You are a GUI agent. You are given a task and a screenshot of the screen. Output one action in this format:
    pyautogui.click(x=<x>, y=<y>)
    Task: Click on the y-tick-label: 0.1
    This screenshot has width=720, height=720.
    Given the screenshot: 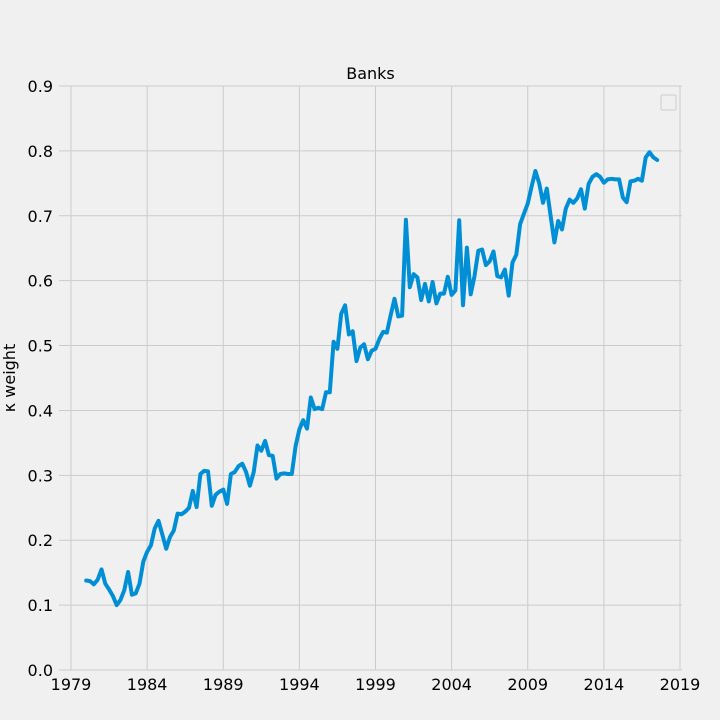 What is the action you would take?
    pyautogui.click(x=40, y=605)
    